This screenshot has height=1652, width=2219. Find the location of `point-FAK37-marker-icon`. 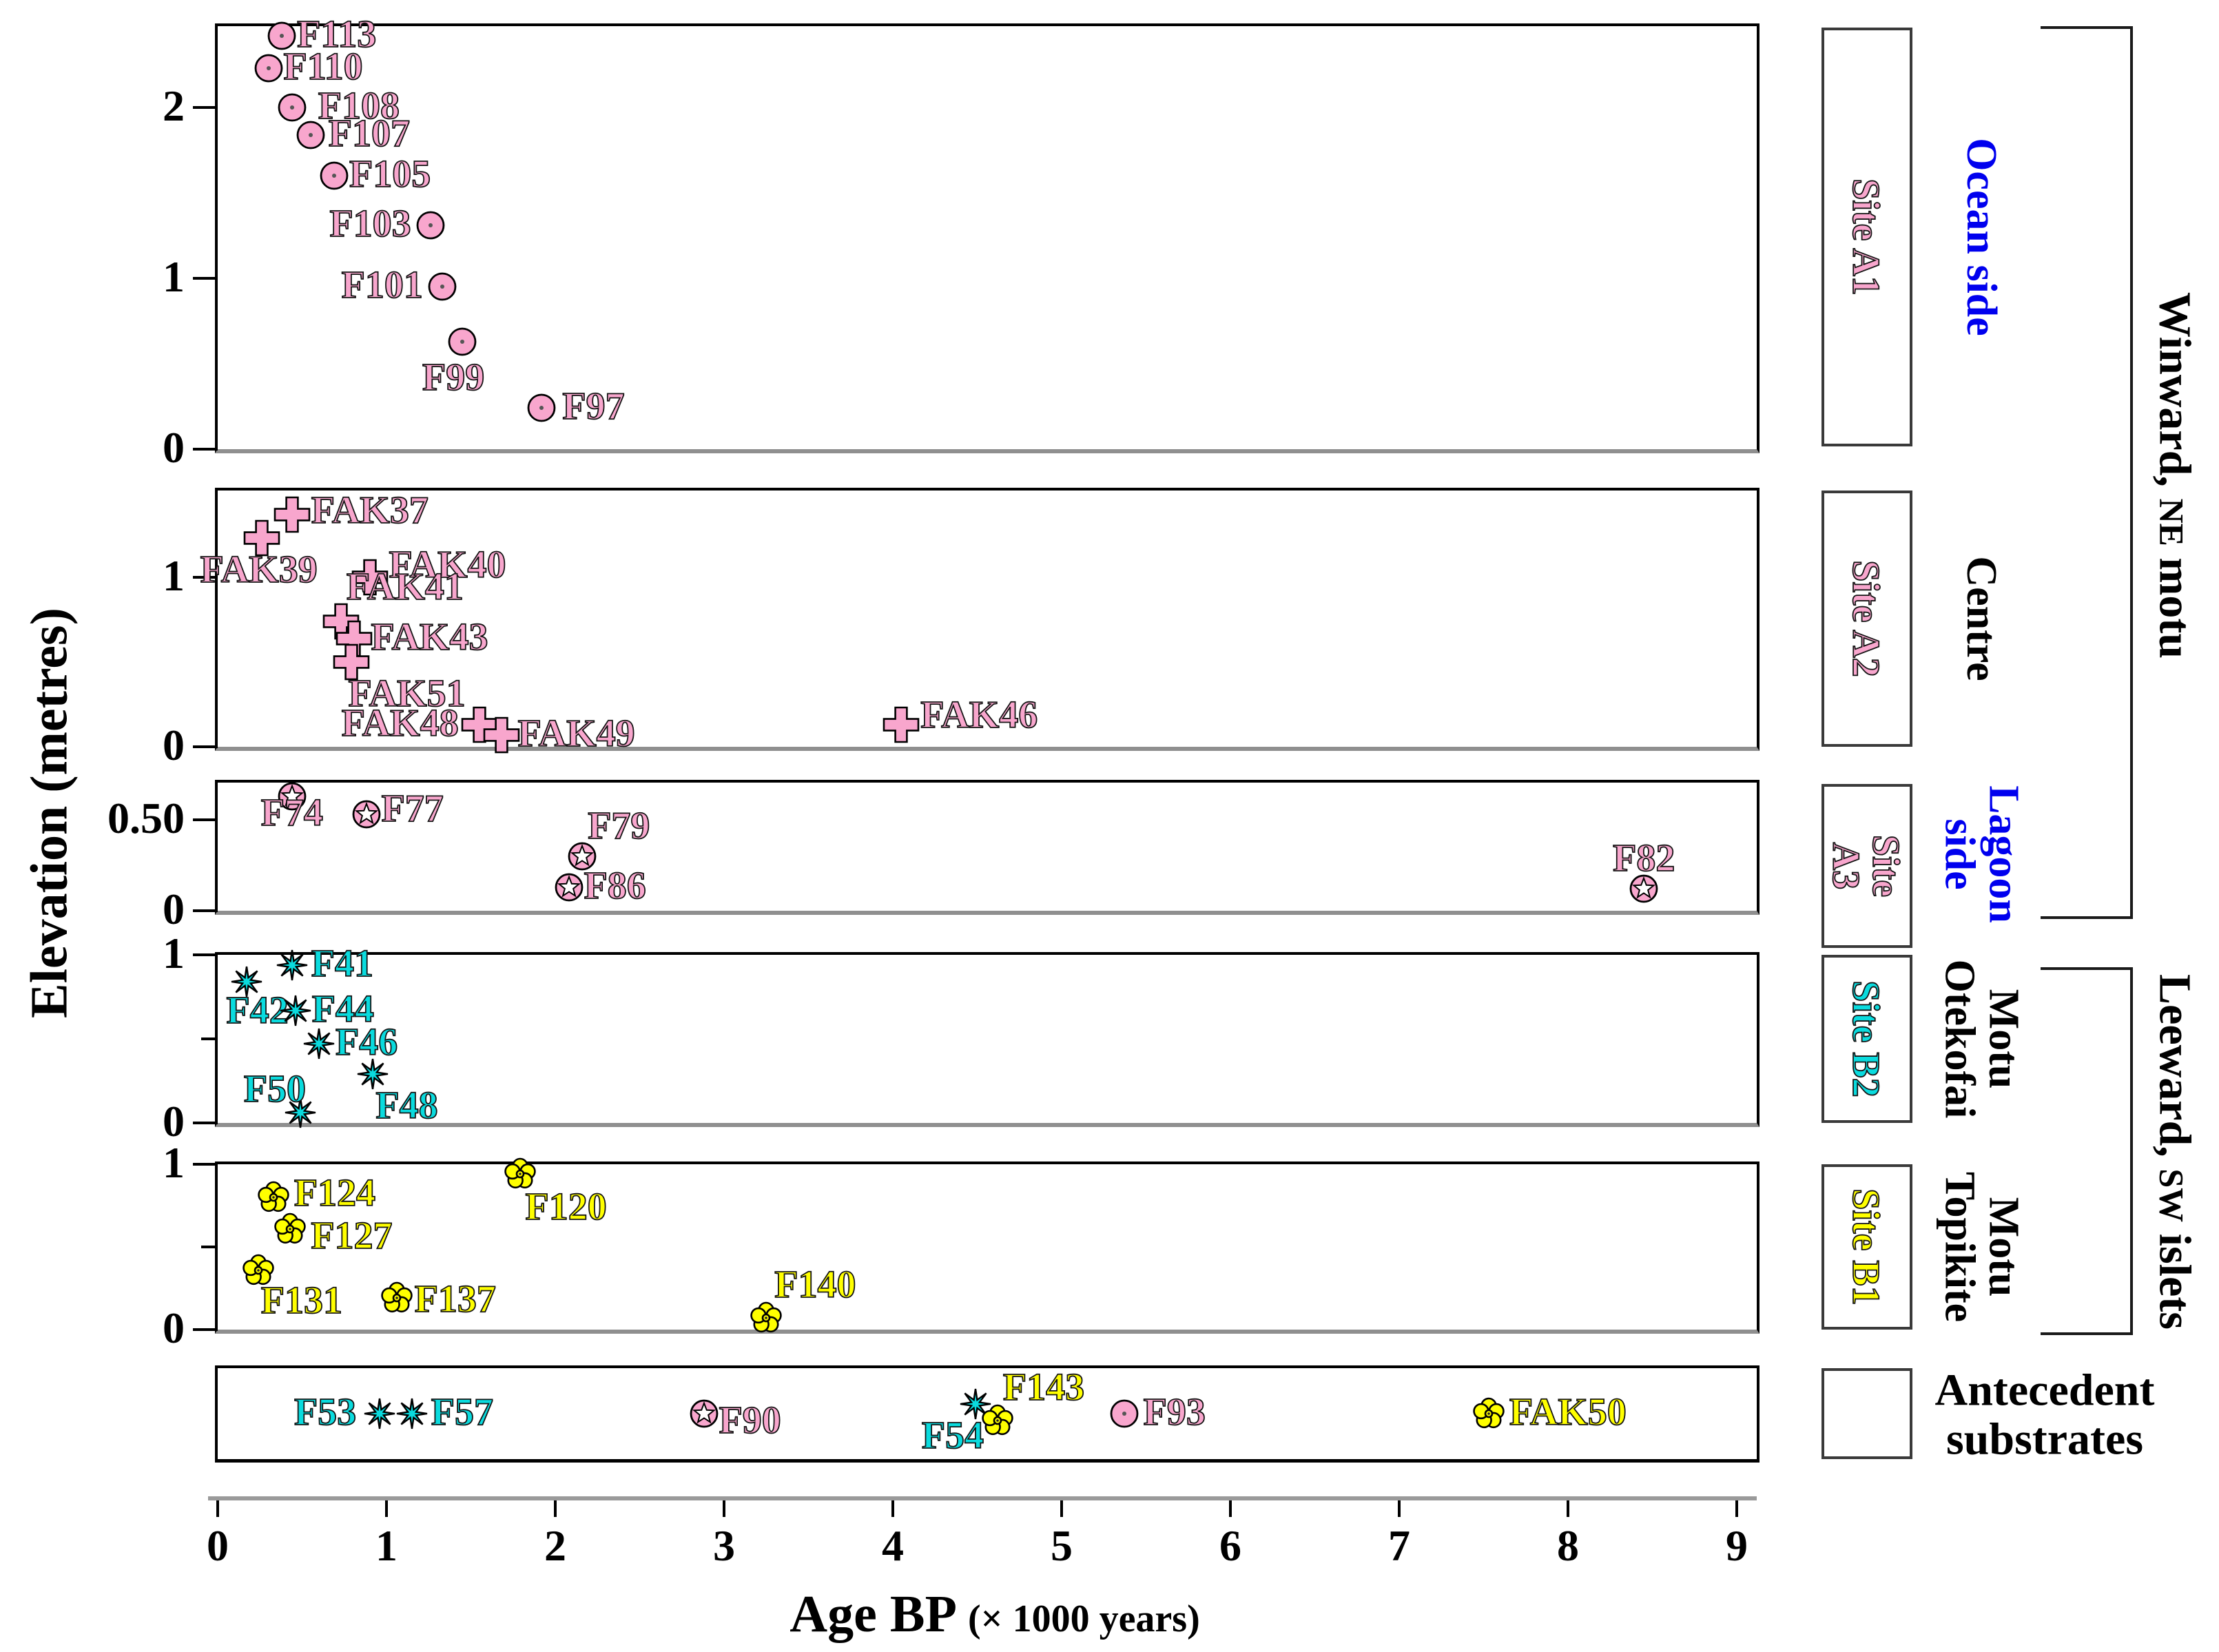

point-FAK37-marker-icon is located at coordinates (292, 514).